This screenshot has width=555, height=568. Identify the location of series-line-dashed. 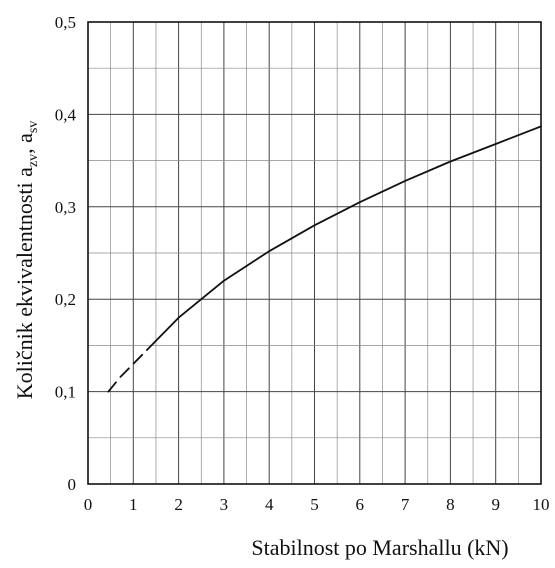
(127, 371).